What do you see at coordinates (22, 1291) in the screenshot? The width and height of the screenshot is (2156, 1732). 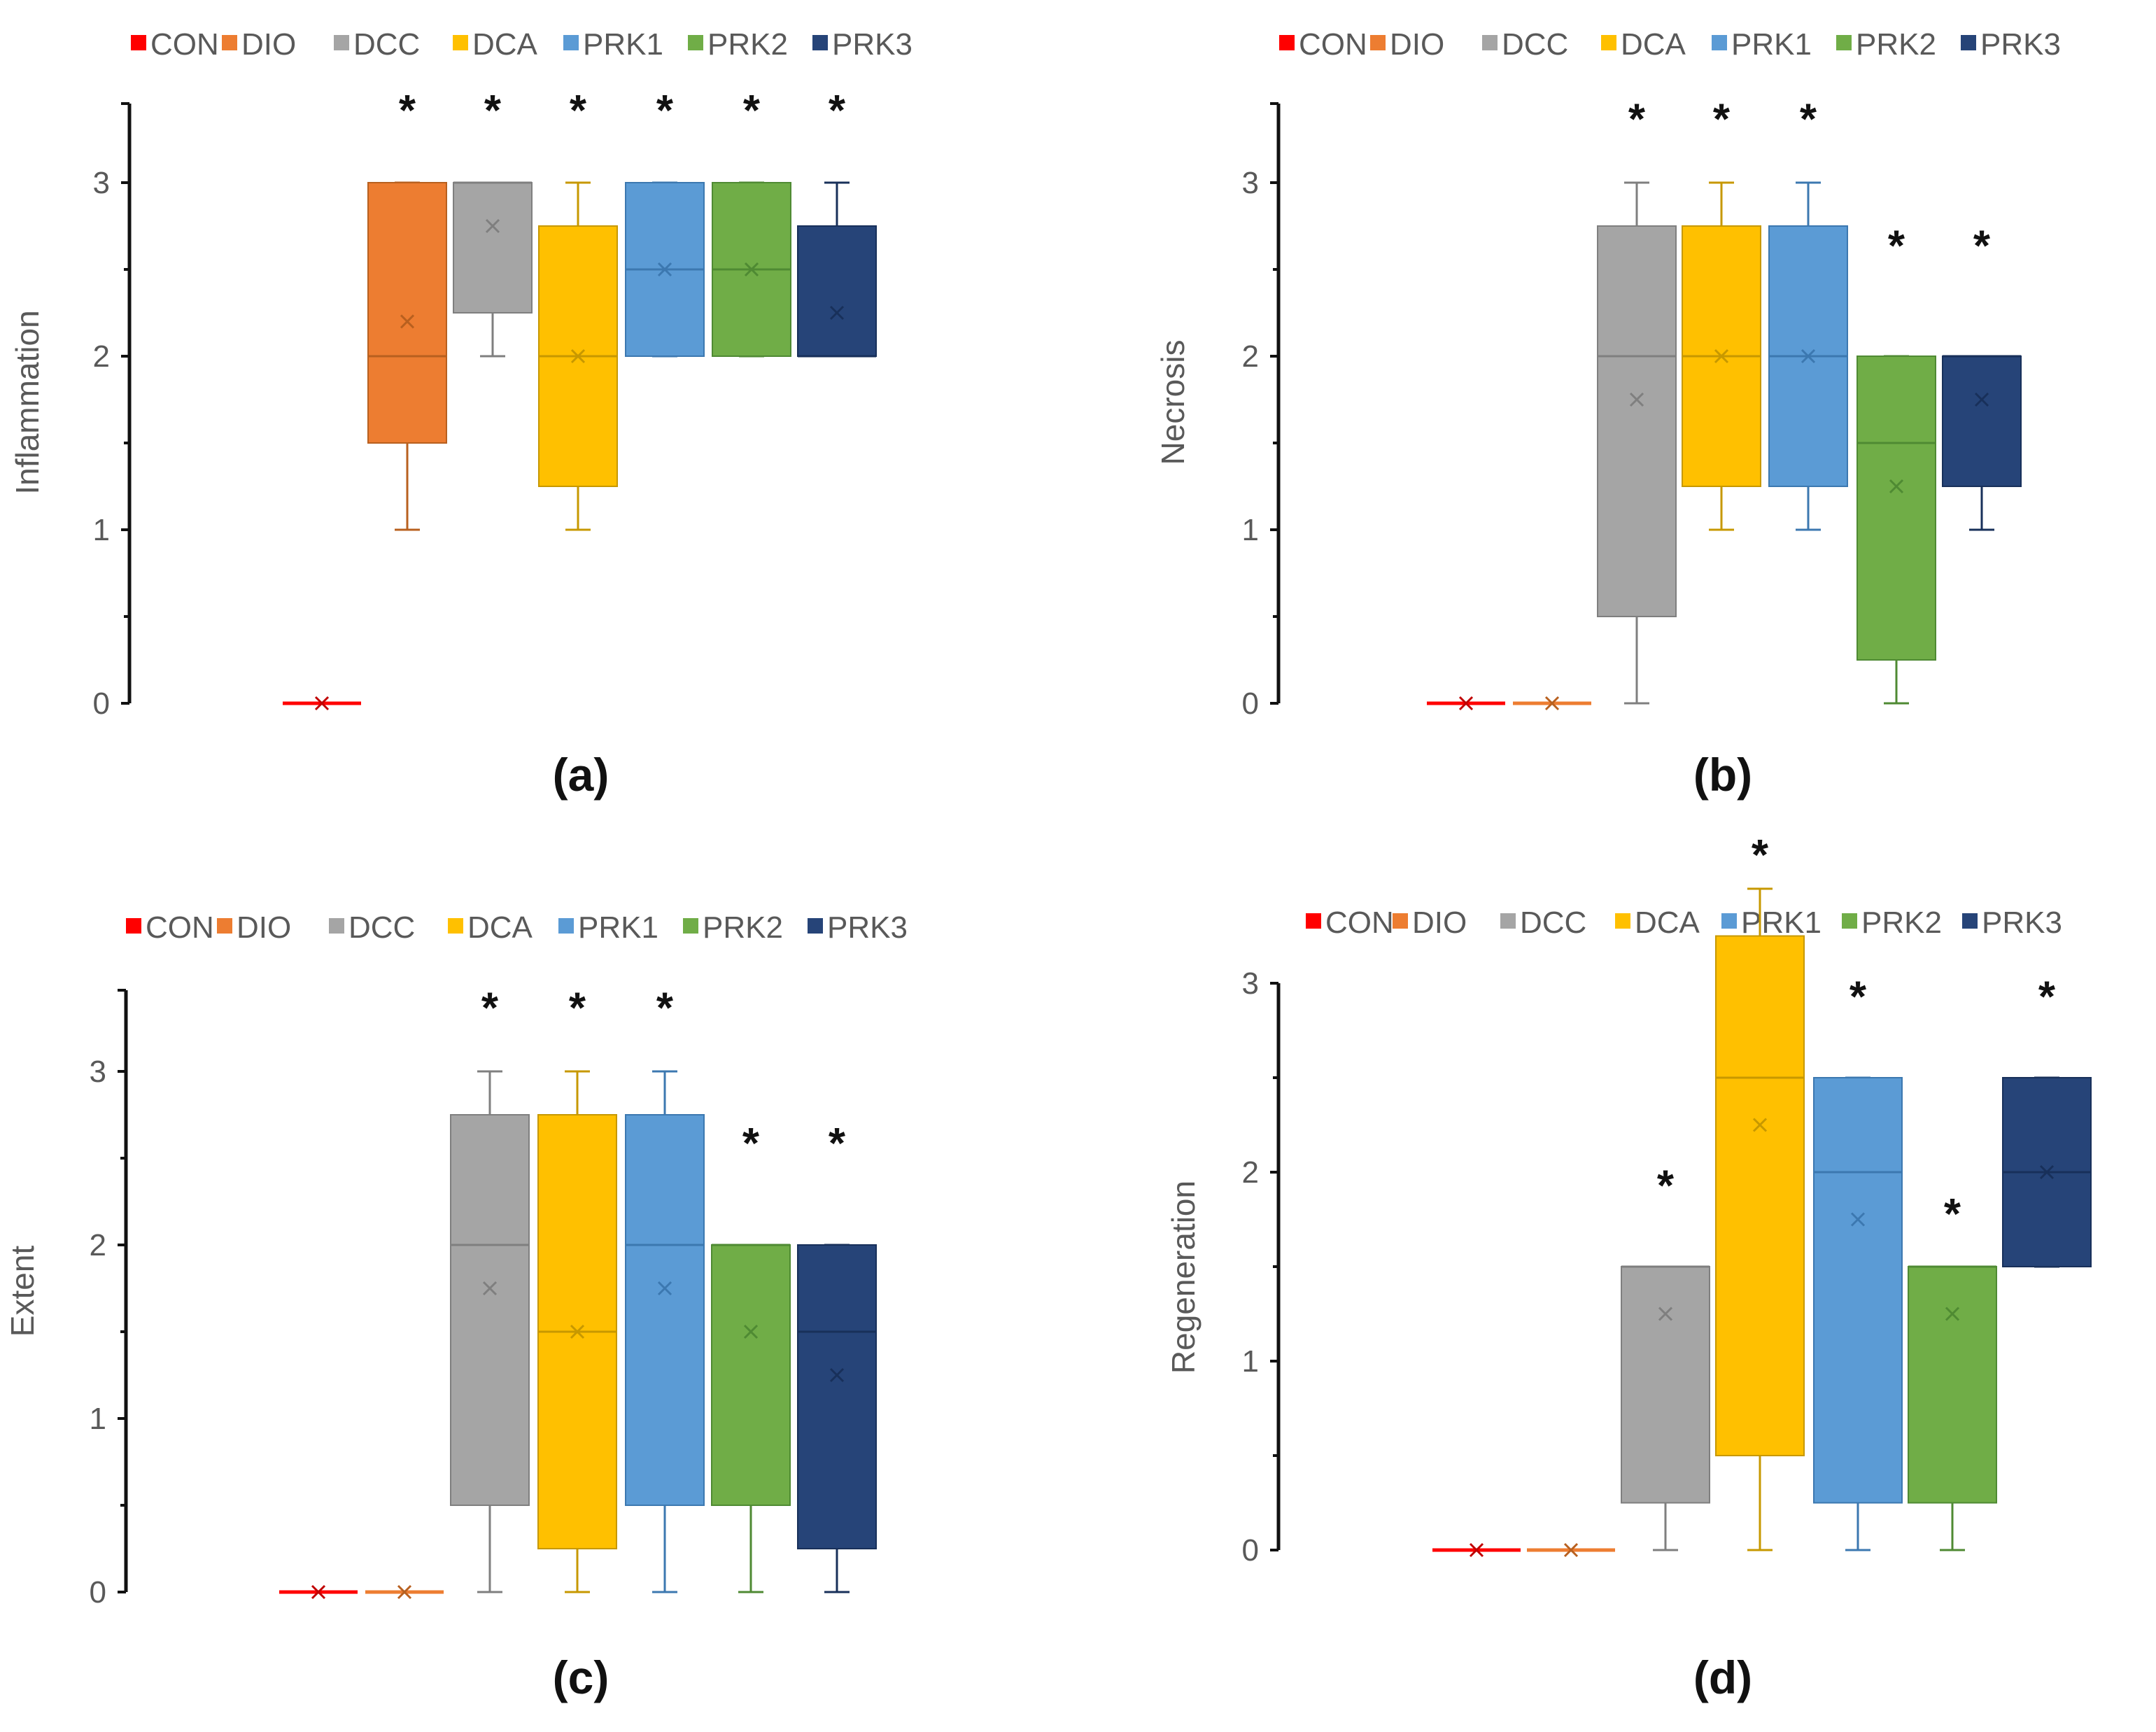 I see `y-axis-label: Extent` at bounding box center [22, 1291].